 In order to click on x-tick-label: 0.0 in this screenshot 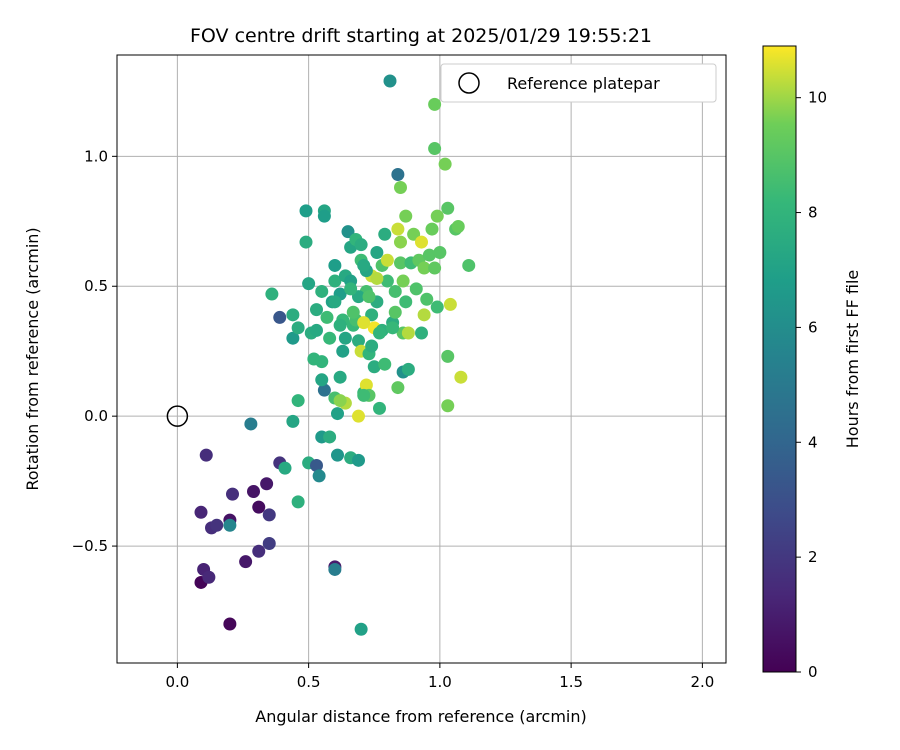, I will do `click(177, 682)`.